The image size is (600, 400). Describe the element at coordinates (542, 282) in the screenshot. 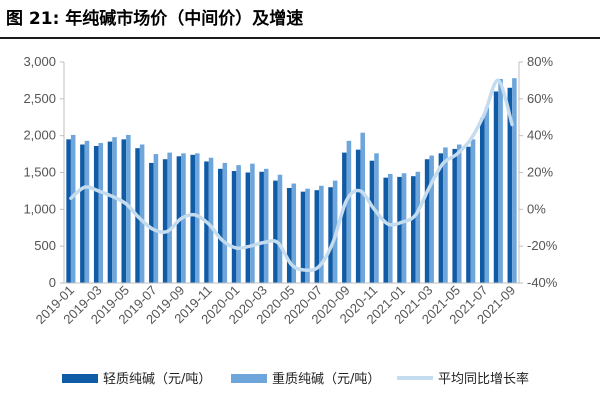

I see `y-right-tick-label: -40%` at that location.